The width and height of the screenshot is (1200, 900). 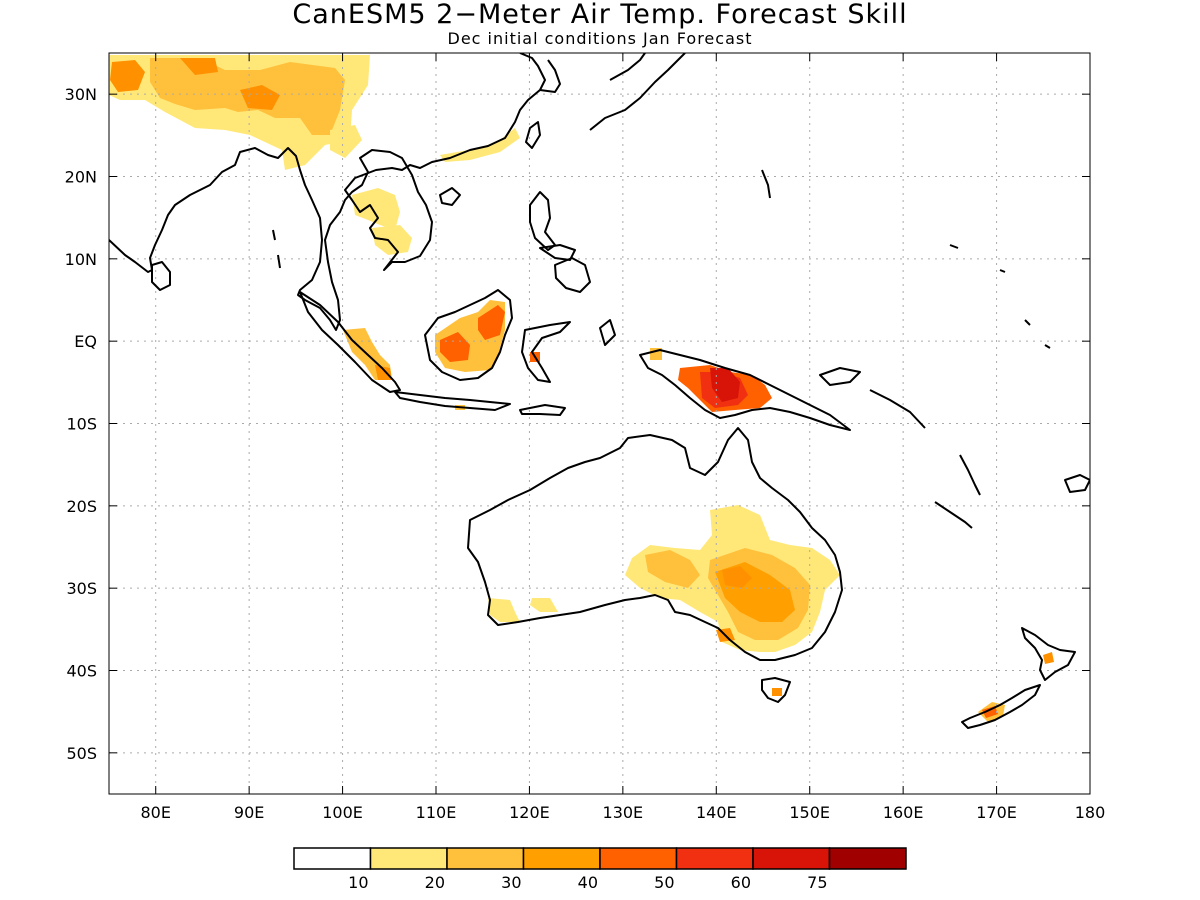 I want to click on lon-tick-label: 130E, so click(x=623, y=812).